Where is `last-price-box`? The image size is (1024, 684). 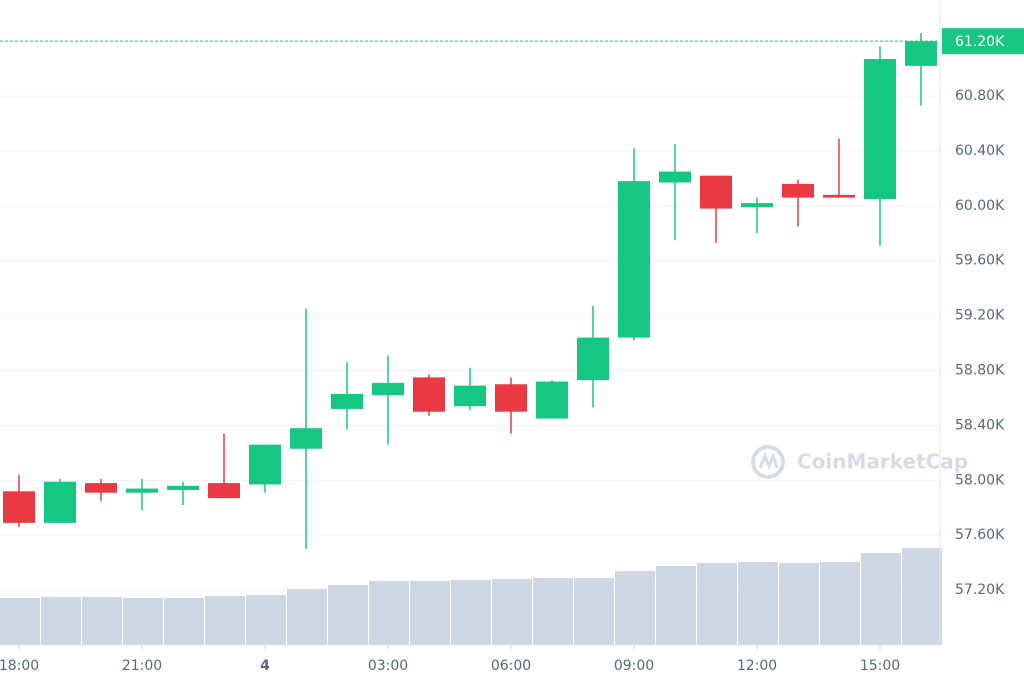
last-price-box is located at coordinates (983, 41).